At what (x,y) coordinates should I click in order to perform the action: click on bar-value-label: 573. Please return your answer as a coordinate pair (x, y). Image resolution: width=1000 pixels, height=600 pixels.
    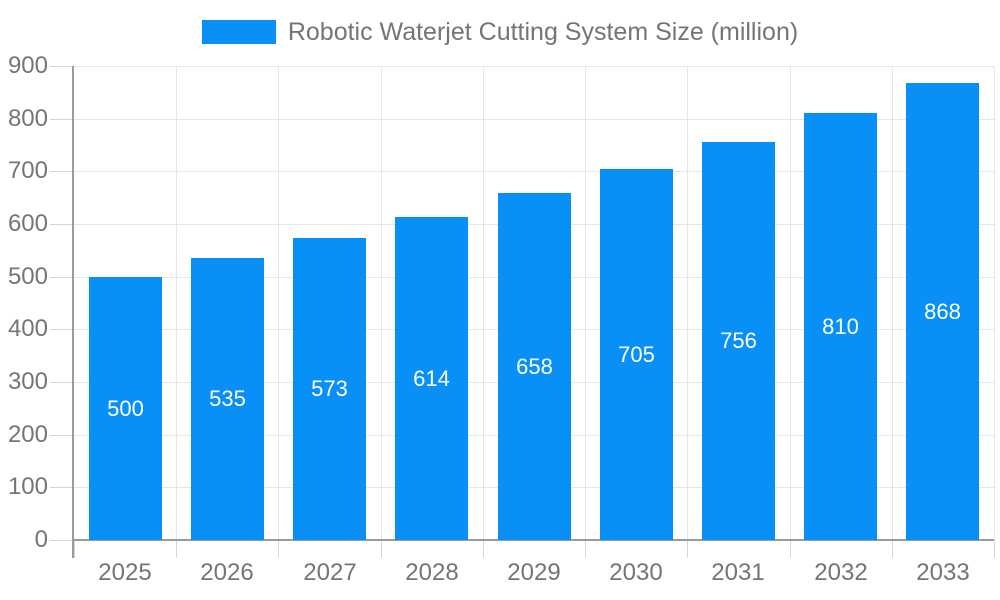
    Looking at the image, I should click on (329, 388).